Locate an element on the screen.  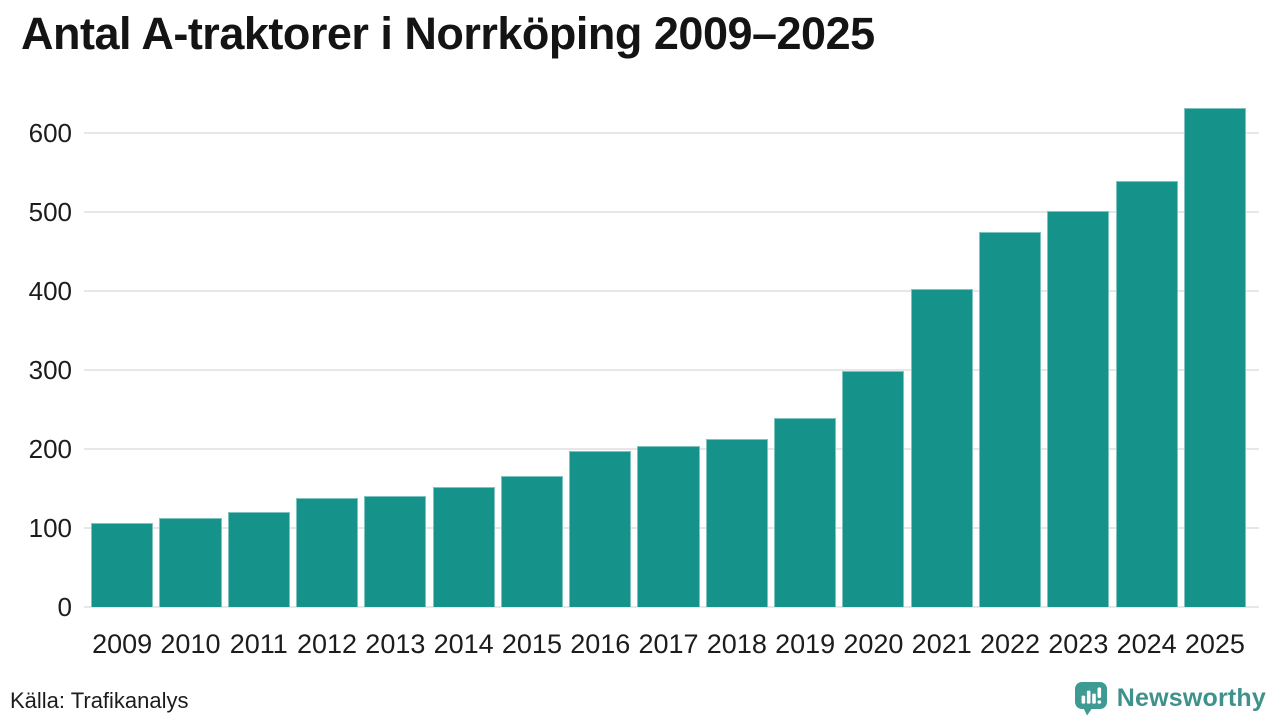
bar-slot-2012 is located at coordinates (327, 346).